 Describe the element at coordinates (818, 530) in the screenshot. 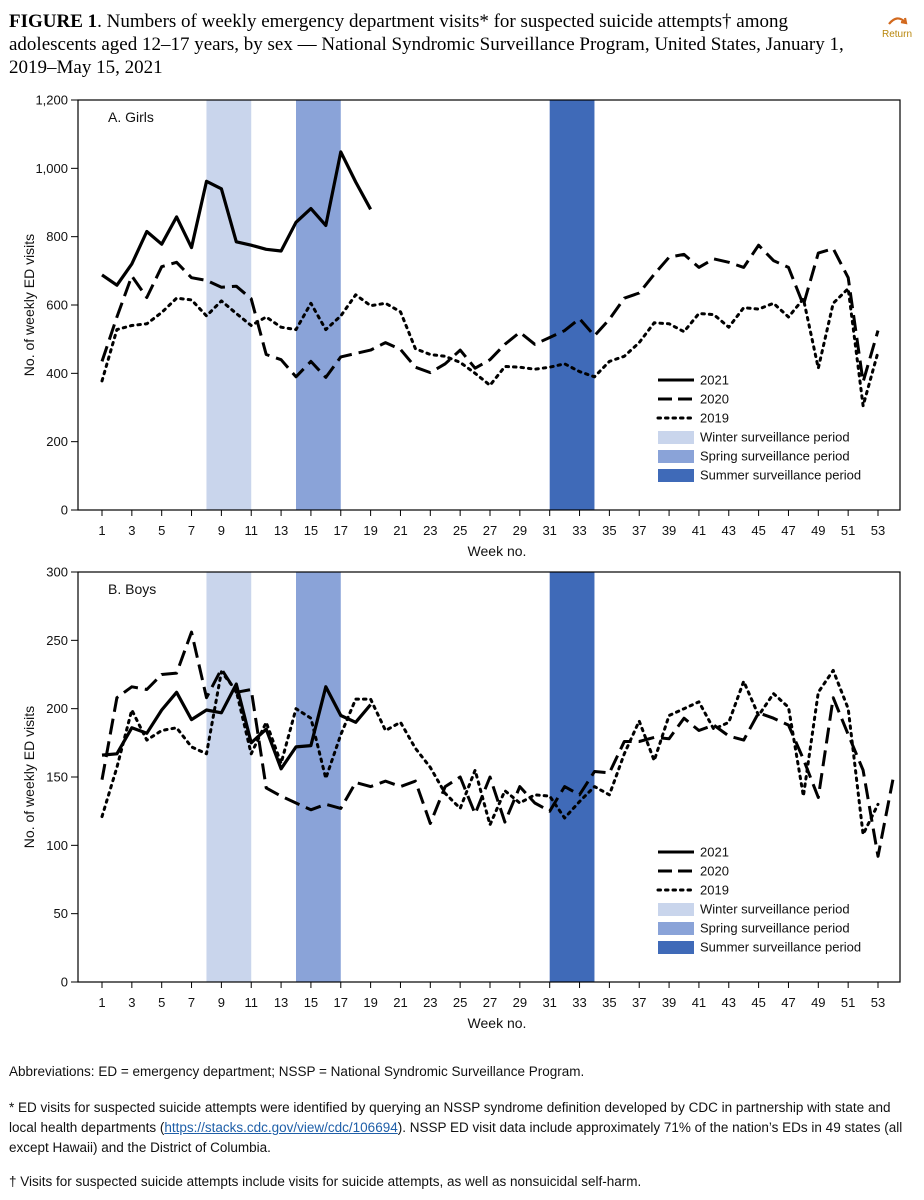

I see `girls-xtick-label-49: 49` at that location.